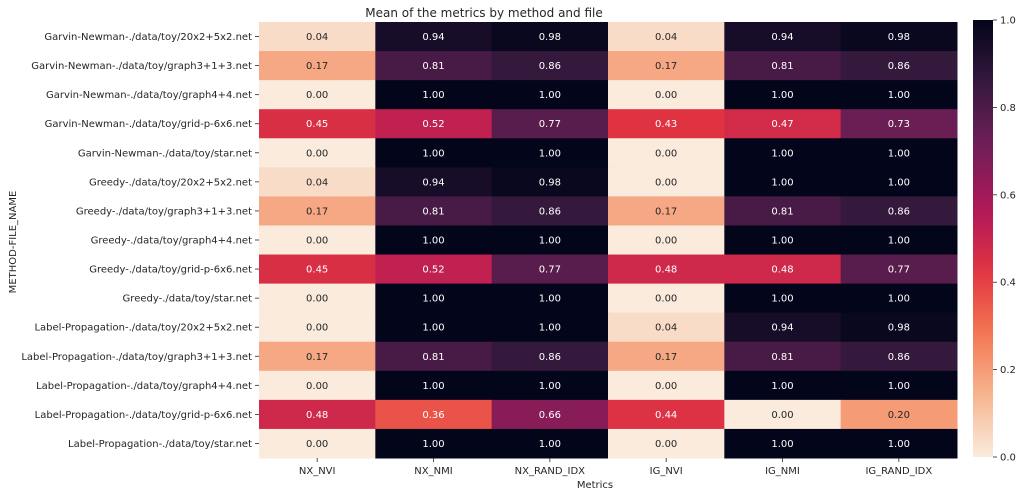 The width and height of the screenshot is (1022, 497). What do you see at coordinates (666, 471) in the screenshot?
I see `x-tick-label: IG_NVI` at bounding box center [666, 471].